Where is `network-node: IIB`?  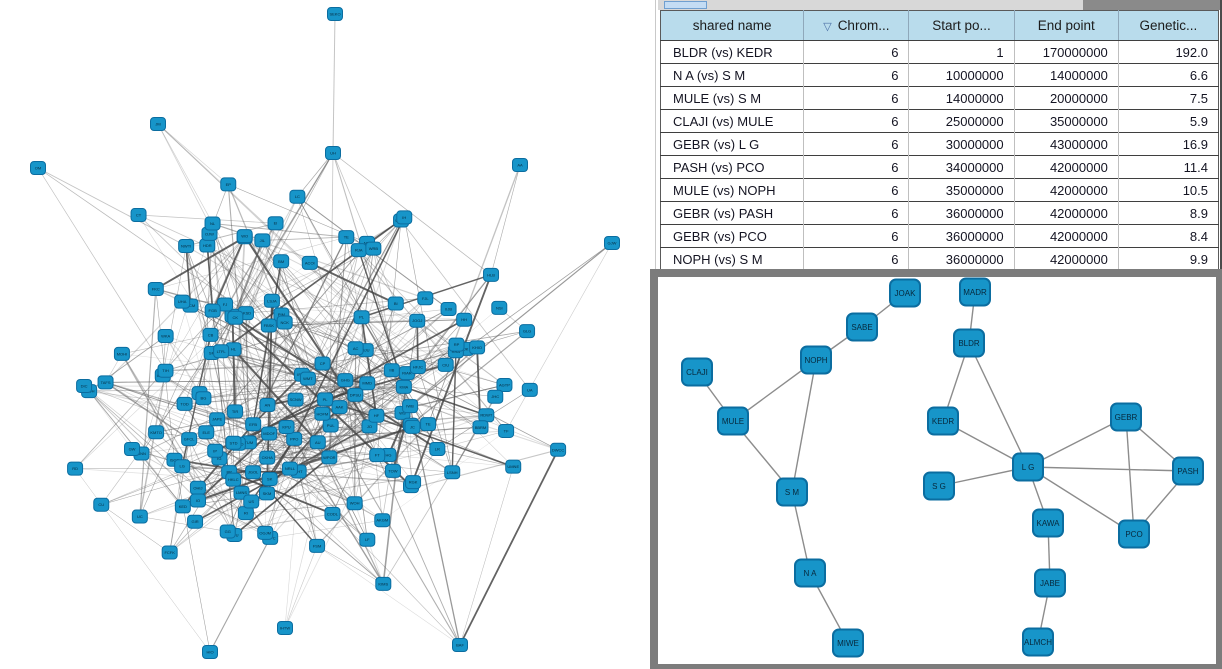 network-node: IIB is located at coordinates (391, 370).